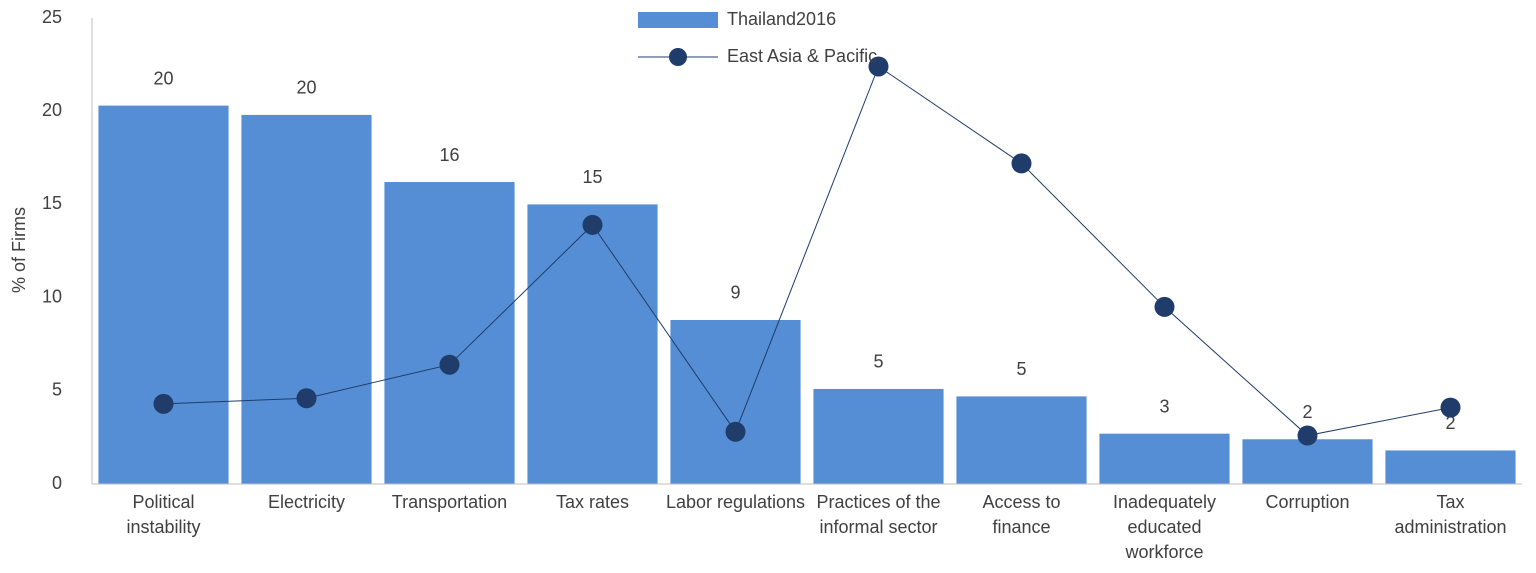 Image resolution: width=1536 pixels, height=573 pixels. Describe the element at coordinates (449, 502) in the screenshot. I see `x-tick-label: Transportation` at that location.